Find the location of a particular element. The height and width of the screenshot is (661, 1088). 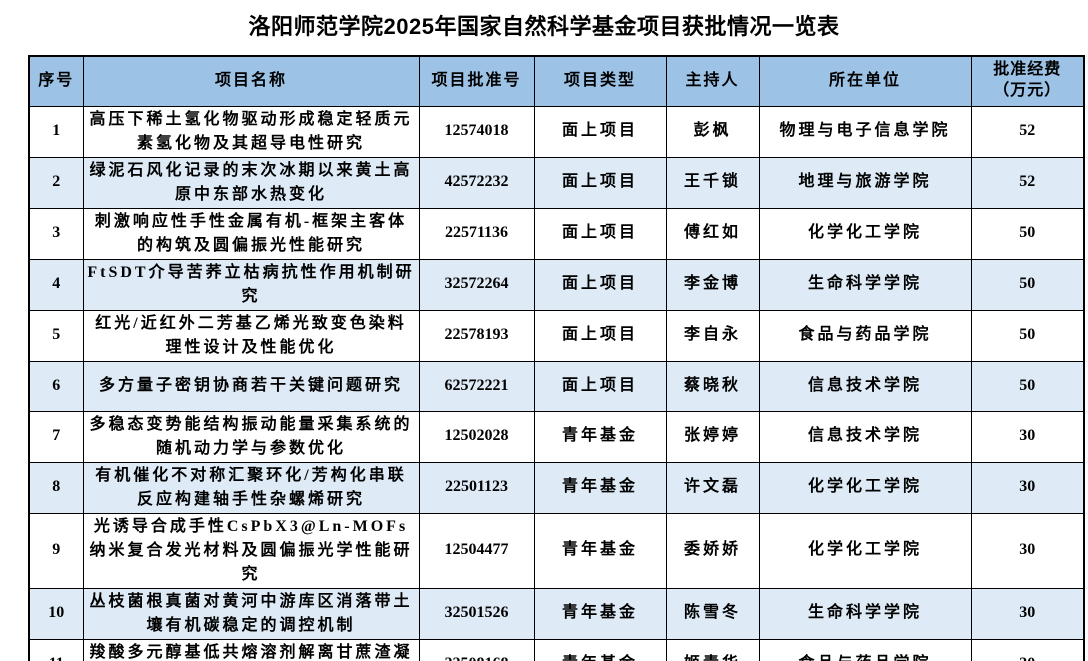

cell-project-name: 多方量子密钥协商若干关键问题研究 is located at coordinates (251, 386).